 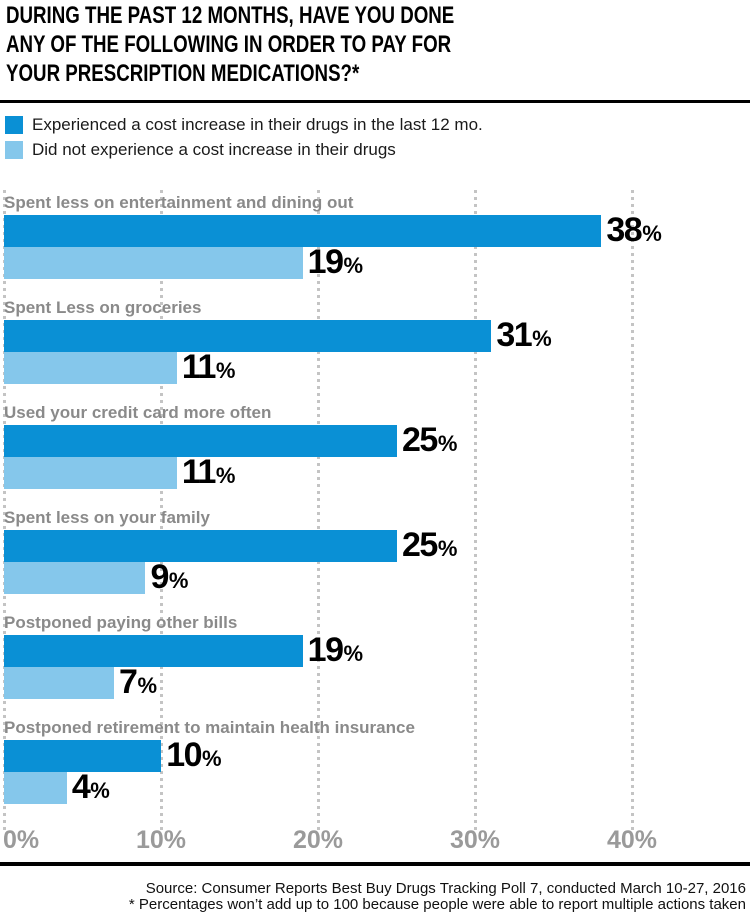 What do you see at coordinates (103, 307) in the screenshot?
I see `category-label: Spent Less on groceries` at bounding box center [103, 307].